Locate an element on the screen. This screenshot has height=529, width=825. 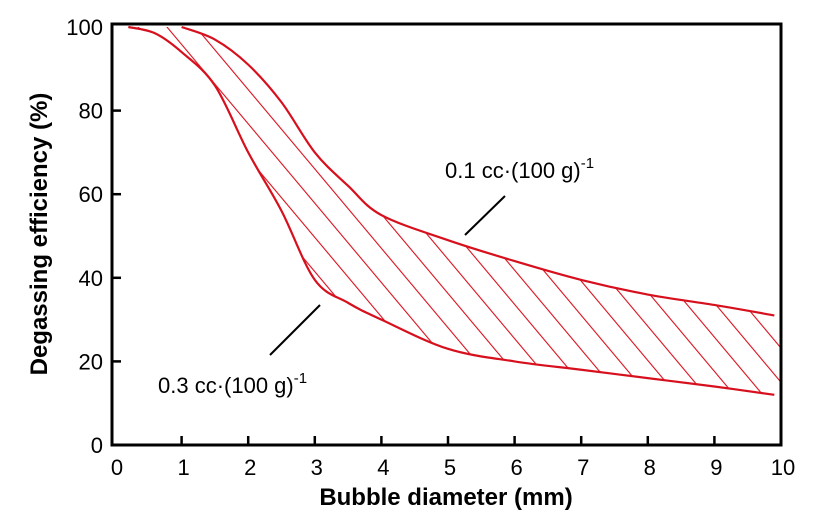
x-tick-label: 6 is located at coordinates (516, 467).